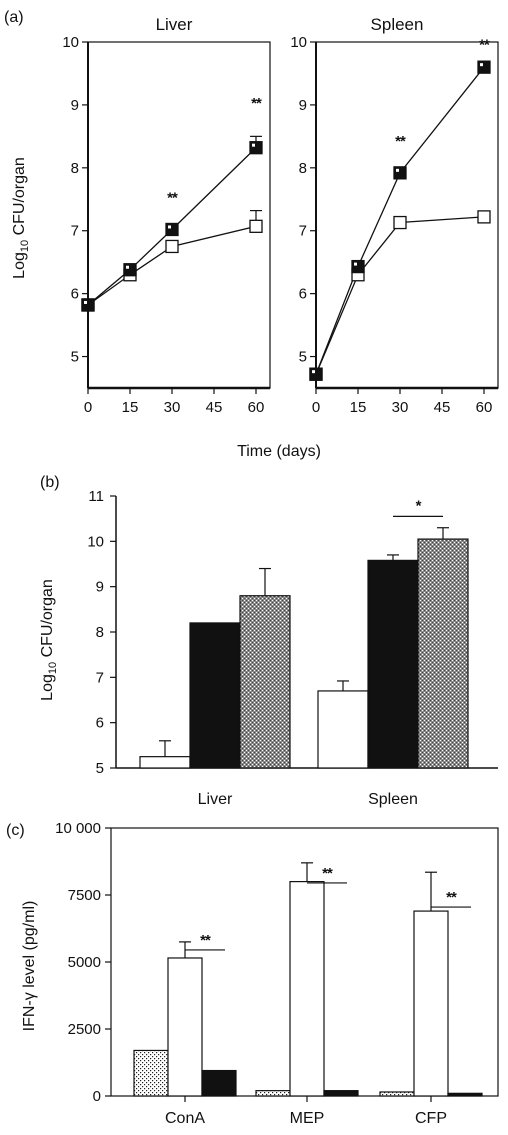 This screenshot has height=1135, width=508. I want to click on panel-c-marks: ** ** **, so click(308, 979).